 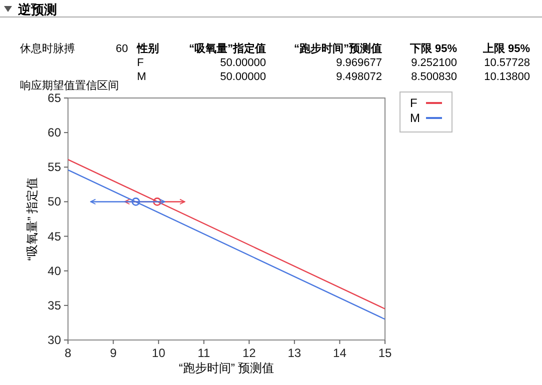 What do you see at coordinates (55, 340) in the screenshot?
I see `y-tick-label: 30` at bounding box center [55, 340].